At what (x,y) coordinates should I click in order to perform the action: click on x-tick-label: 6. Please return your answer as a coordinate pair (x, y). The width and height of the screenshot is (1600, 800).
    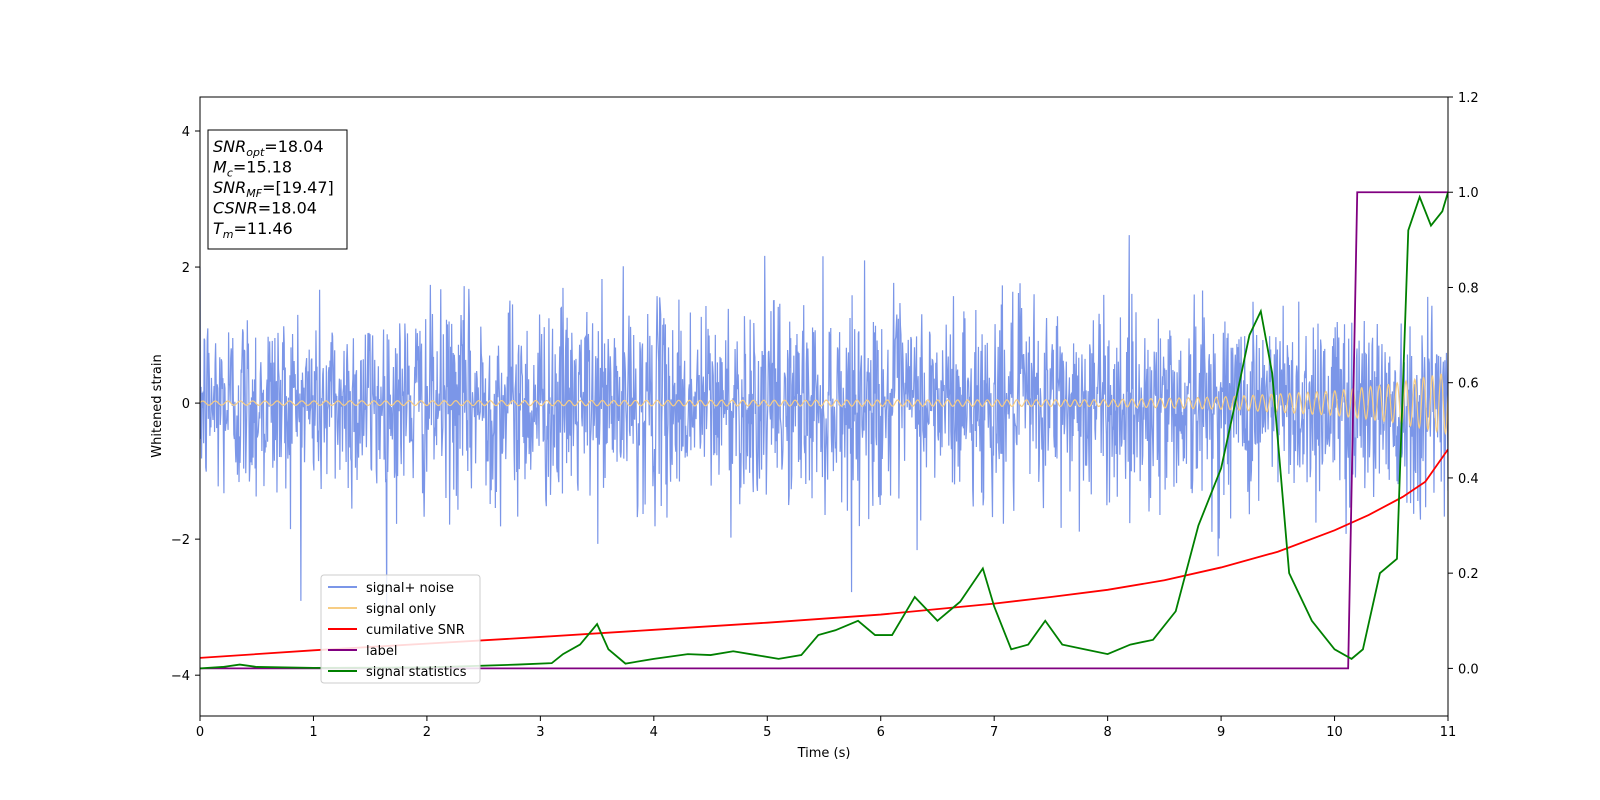
    Looking at the image, I should click on (881, 732).